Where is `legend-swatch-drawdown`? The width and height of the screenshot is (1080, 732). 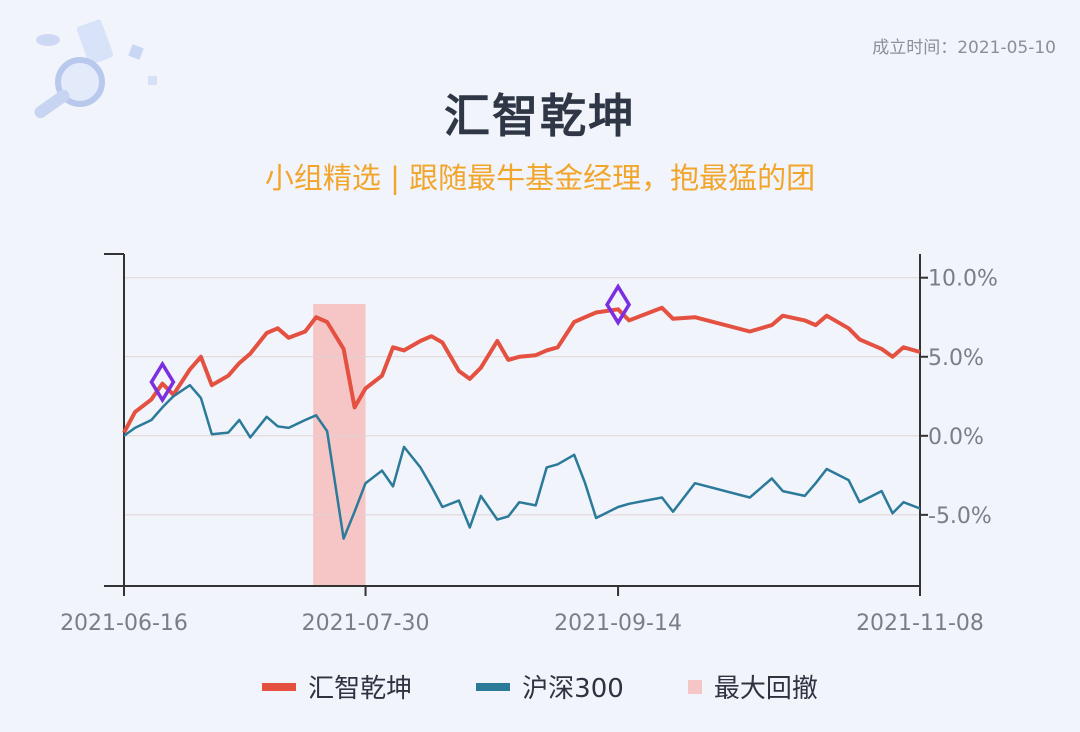 legend-swatch-drawdown is located at coordinates (694, 686).